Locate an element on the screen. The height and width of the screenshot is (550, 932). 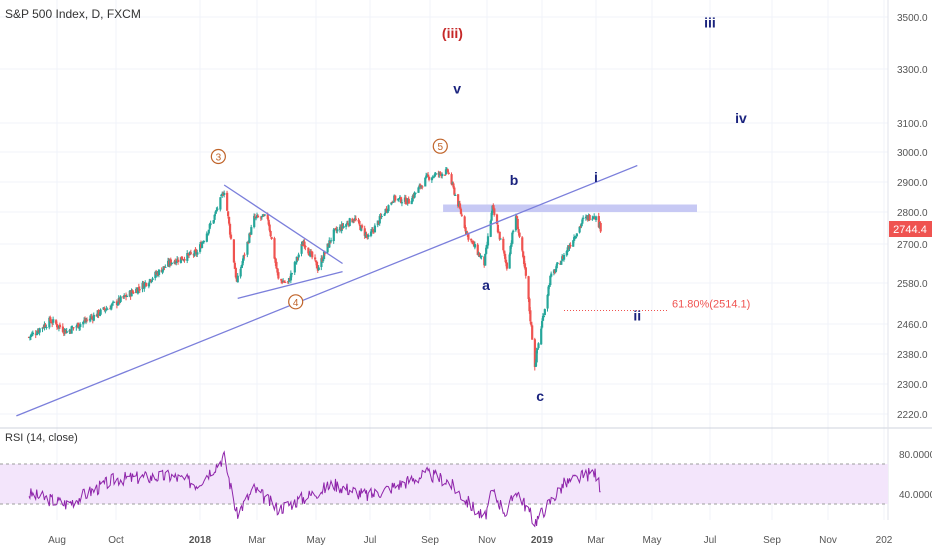
rsi-line is located at coordinates (314, 489).